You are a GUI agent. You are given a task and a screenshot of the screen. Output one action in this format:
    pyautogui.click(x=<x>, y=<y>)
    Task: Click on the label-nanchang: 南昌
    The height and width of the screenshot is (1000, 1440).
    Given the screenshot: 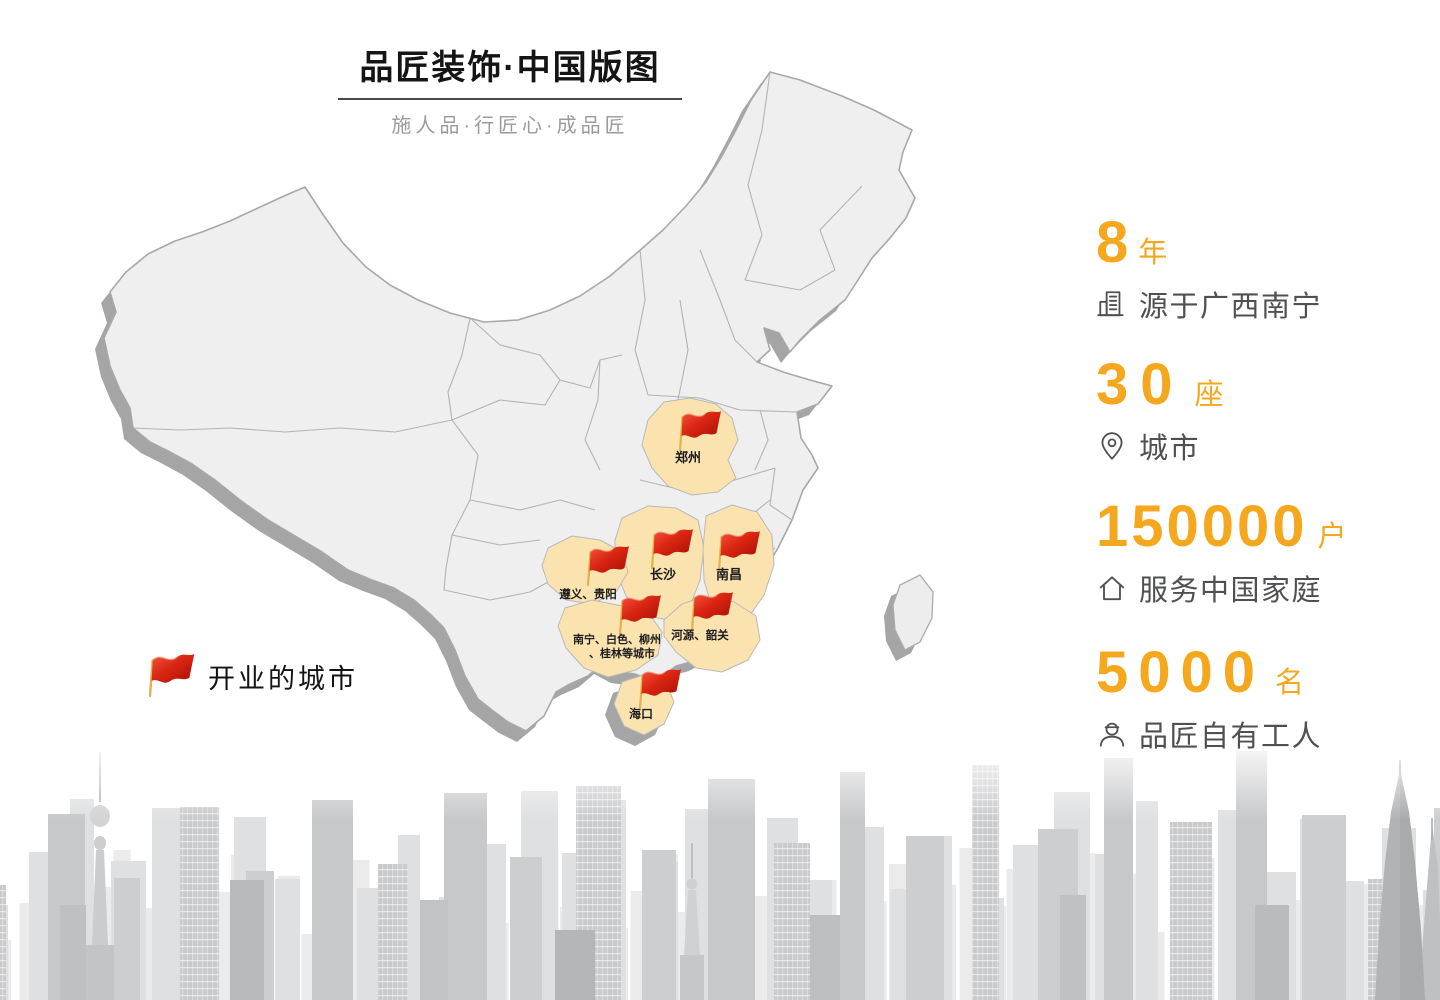 What is the action you would take?
    pyautogui.click(x=729, y=574)
    